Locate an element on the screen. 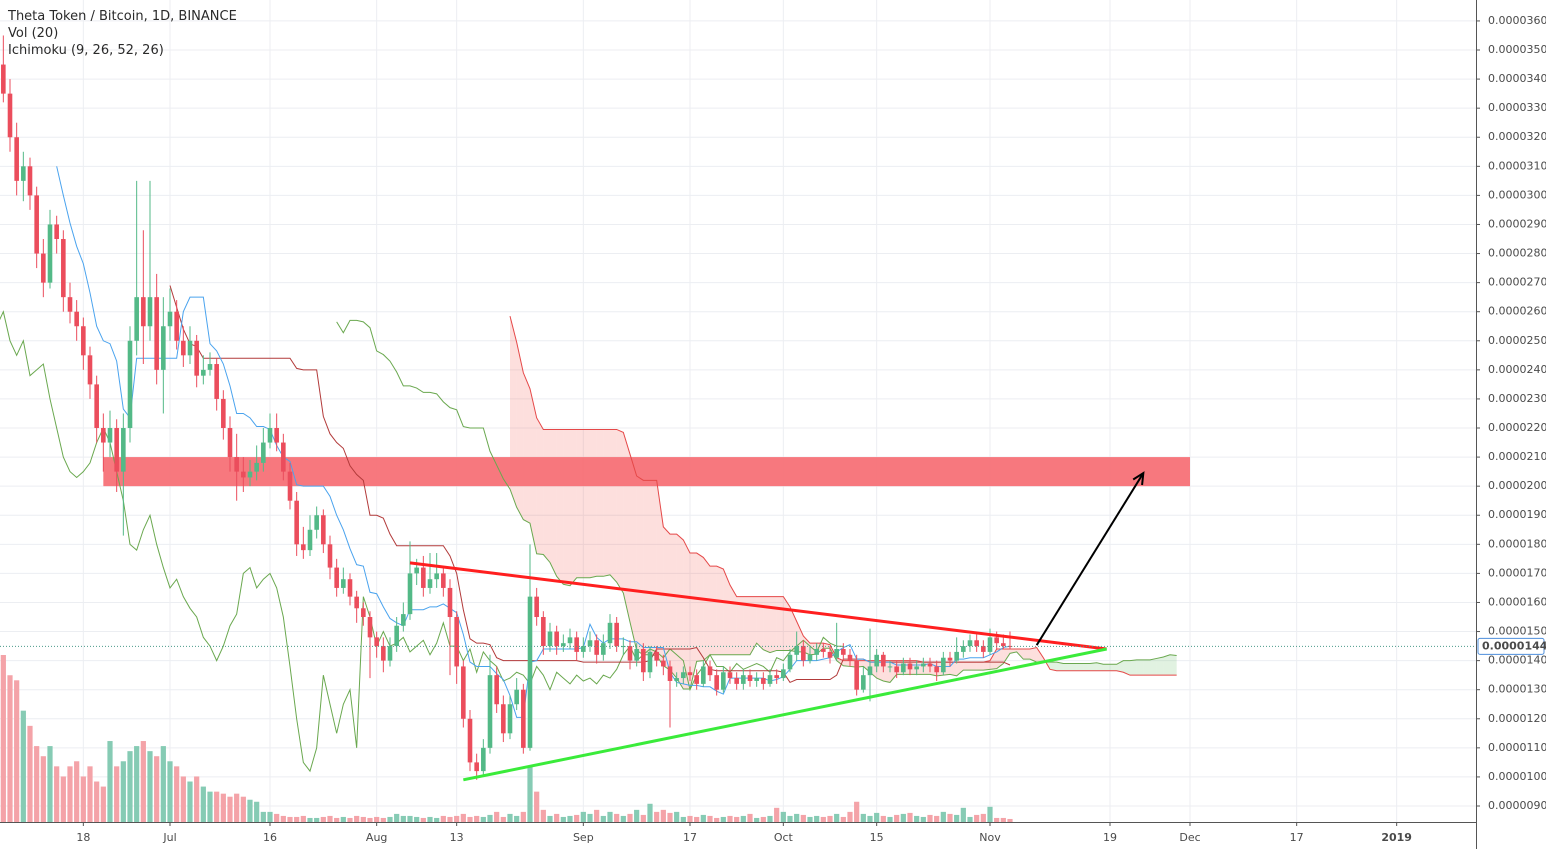 Image resolution: width=1546 pixels, height=849 pixels. volume-label: Vol (20) is located at coordinates (33, 33).